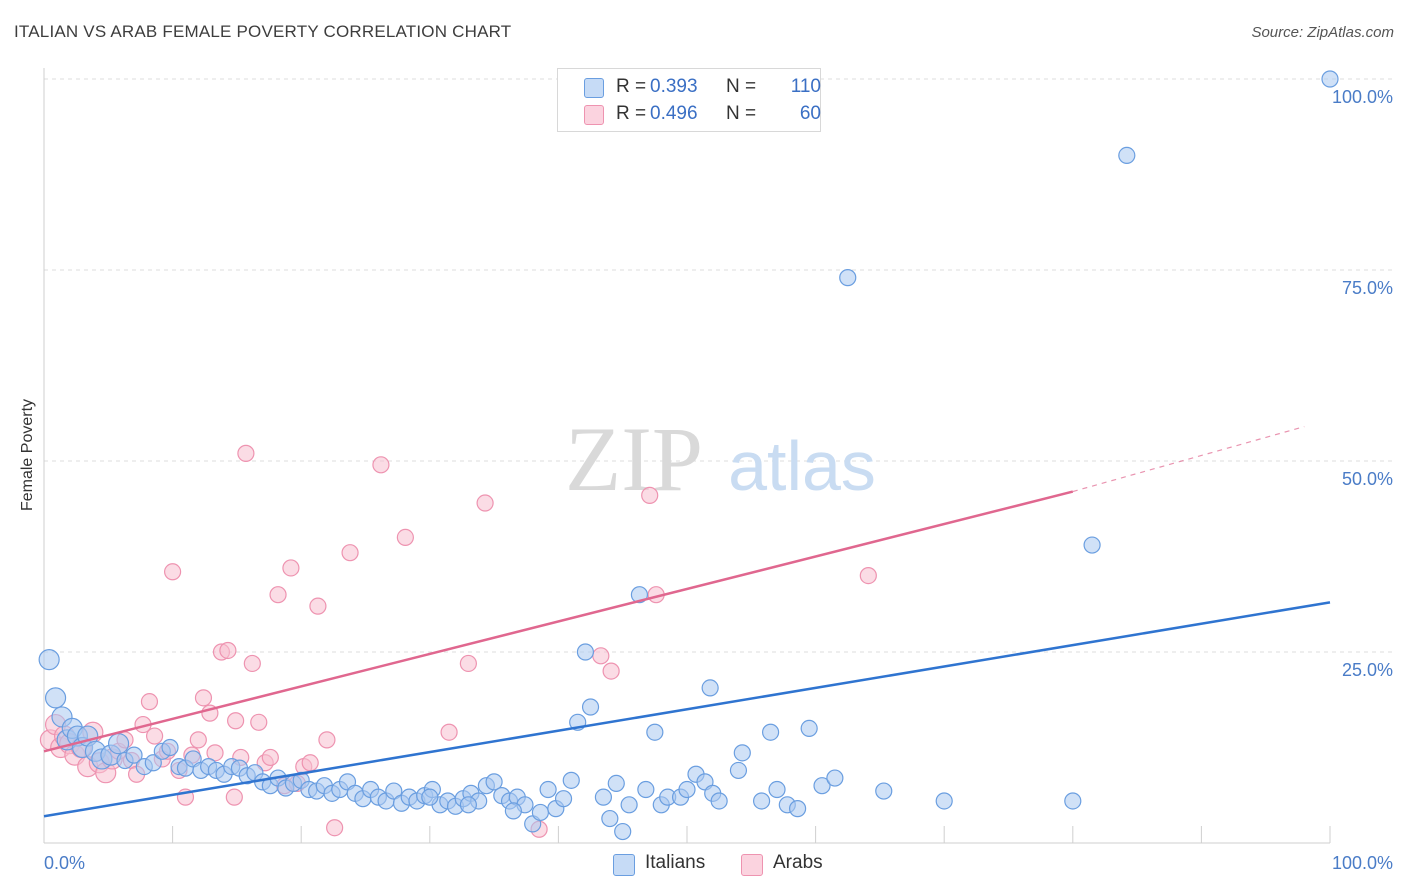  Describe the element at coordinates (674, 113) in the screenshot. I see `legend-r-value: 0.496` at that location.